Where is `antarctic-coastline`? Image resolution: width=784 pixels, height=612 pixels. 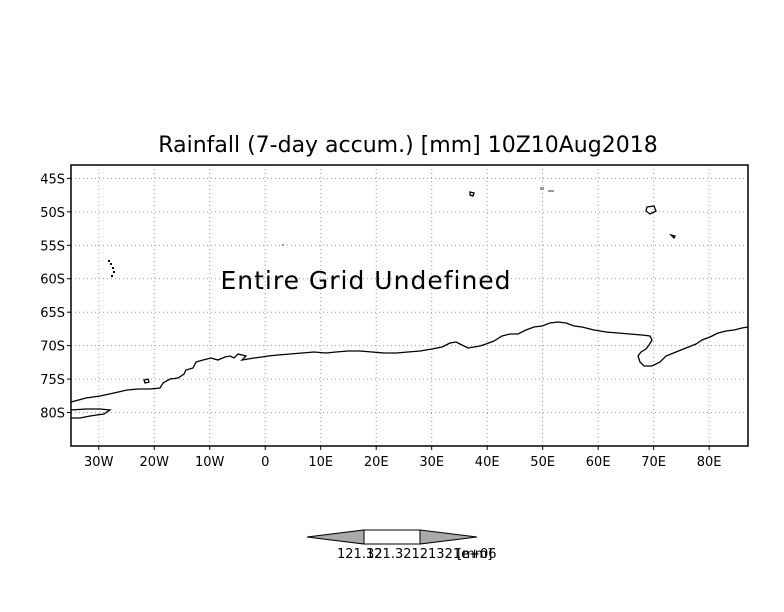 antarctic-coastline is located at coordinates (409, 362).